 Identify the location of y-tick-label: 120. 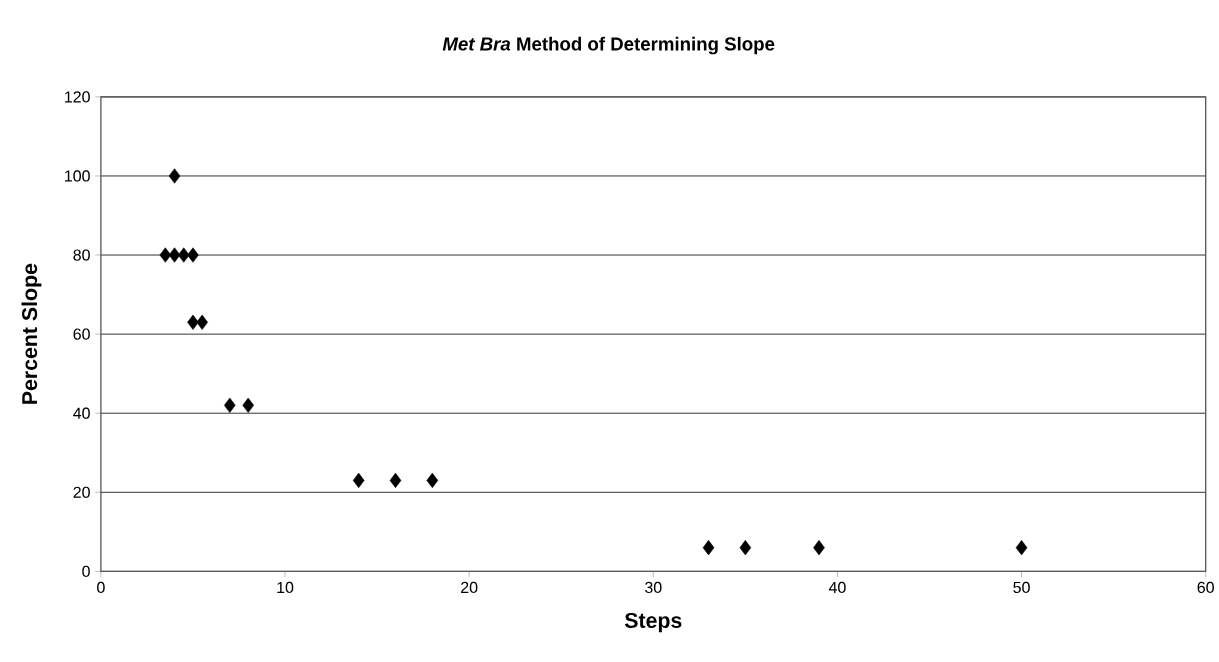
(77, 97).